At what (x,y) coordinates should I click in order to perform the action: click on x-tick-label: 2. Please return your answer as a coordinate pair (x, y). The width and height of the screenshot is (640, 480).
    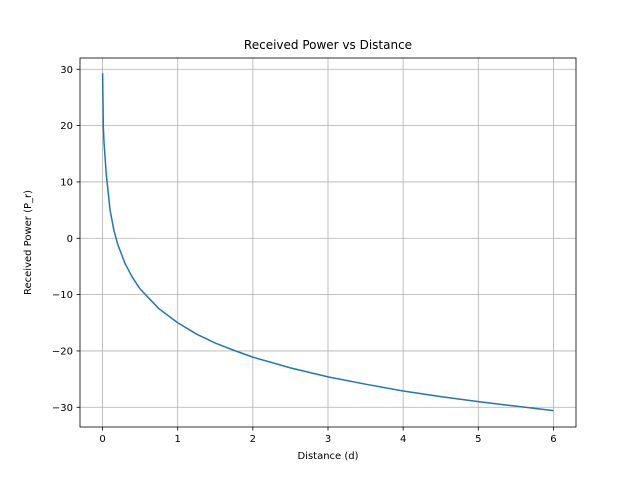
    Looking at the image, I should click on (253, 439).